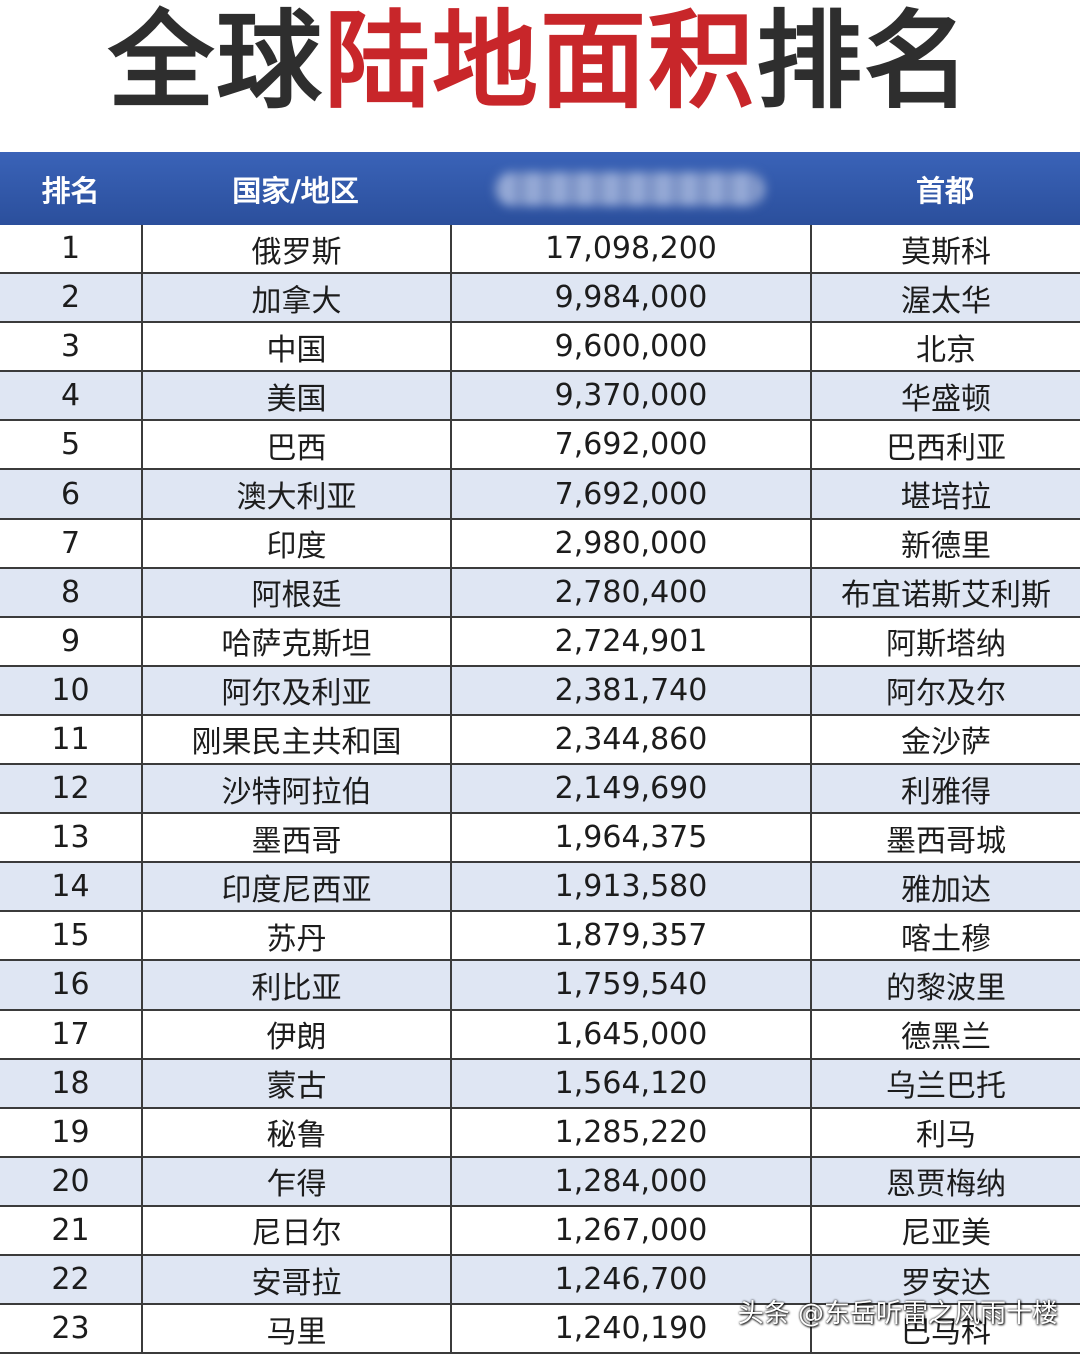 Image resolution: width=1080 pixels, height=1354 pixels. I want to click on cell-rank: 14, so click(70, 887).